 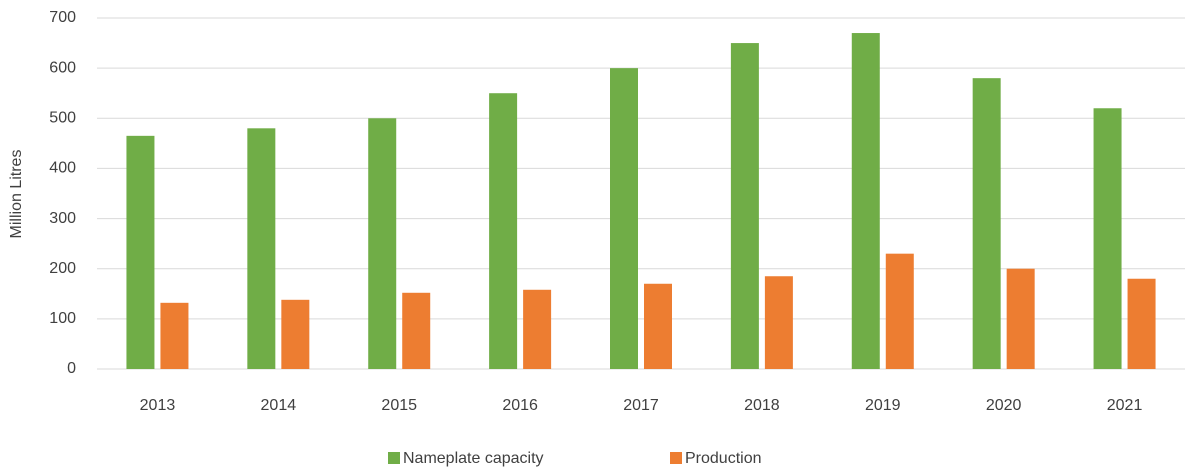 What do you see at coordinates (473, 458) in the screenshot?
I see `legend-label: Nameplate capacity` at bounding box center [473, 458].